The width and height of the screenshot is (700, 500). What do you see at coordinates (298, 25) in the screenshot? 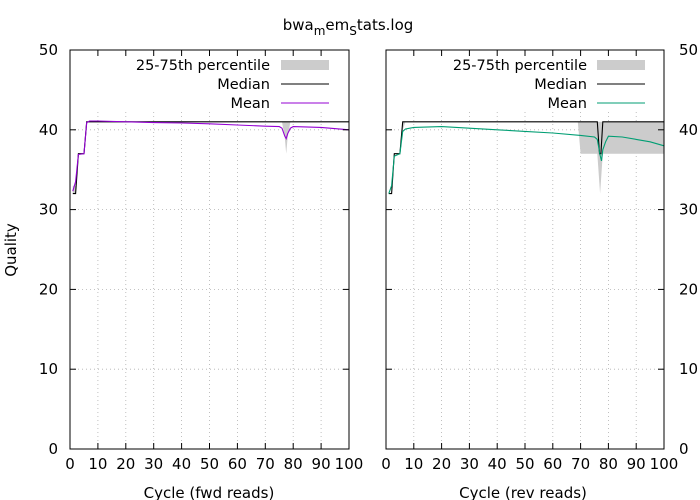
I see `title-part: bwa` at bounding box center [298, 25].